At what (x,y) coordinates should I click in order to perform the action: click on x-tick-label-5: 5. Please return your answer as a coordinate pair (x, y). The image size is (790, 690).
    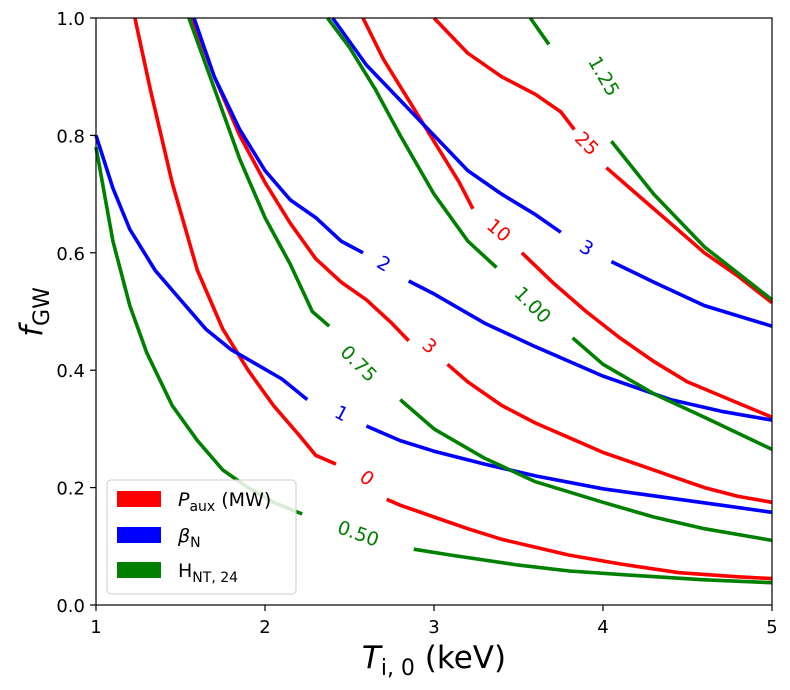
    Looking at the image, I should click on (771, 627).